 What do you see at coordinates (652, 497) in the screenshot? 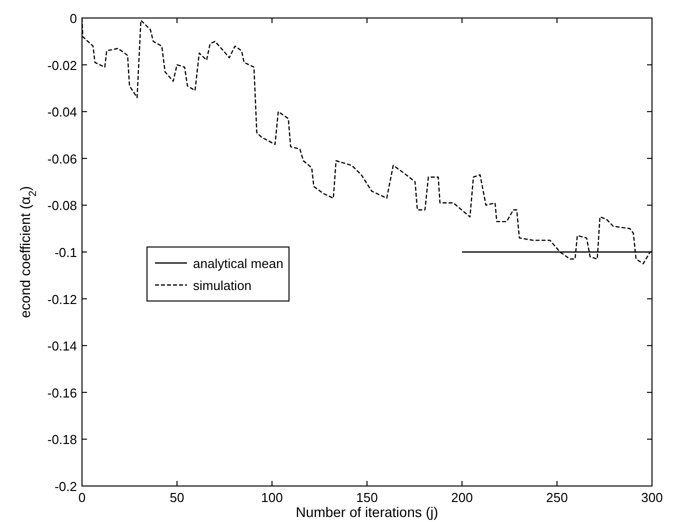
I see `x-tick-label: 300` at bounding box center [652, 497].